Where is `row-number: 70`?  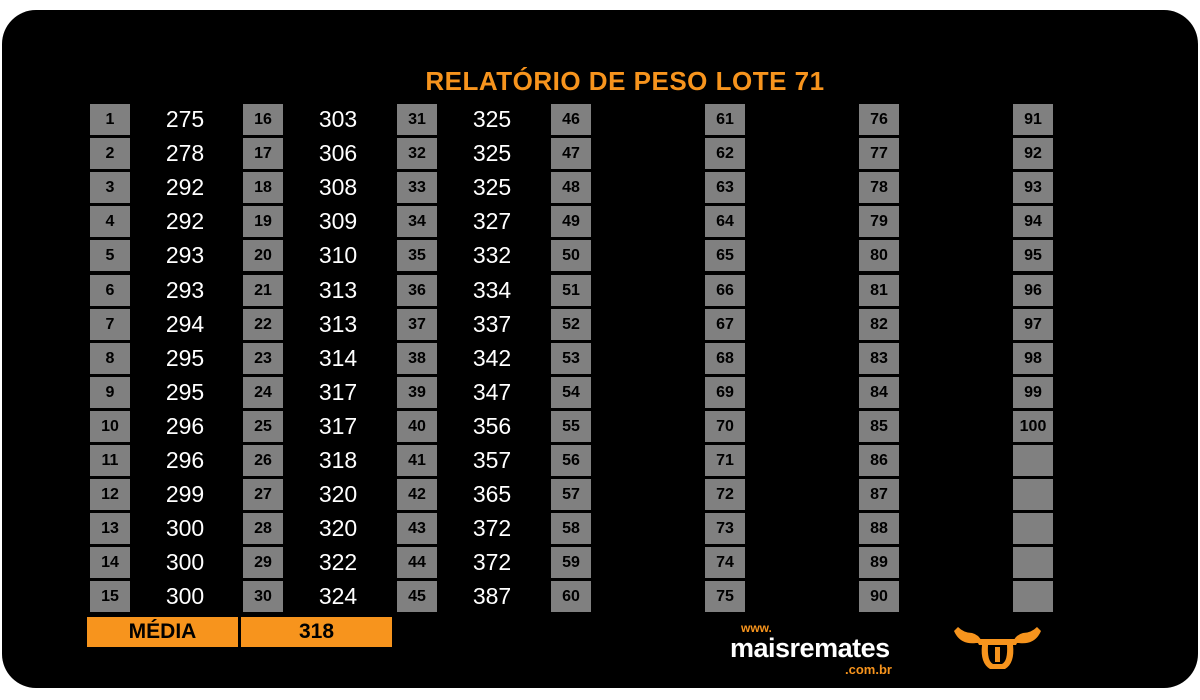 row-number: 70 is located at coordinates (725, 426).